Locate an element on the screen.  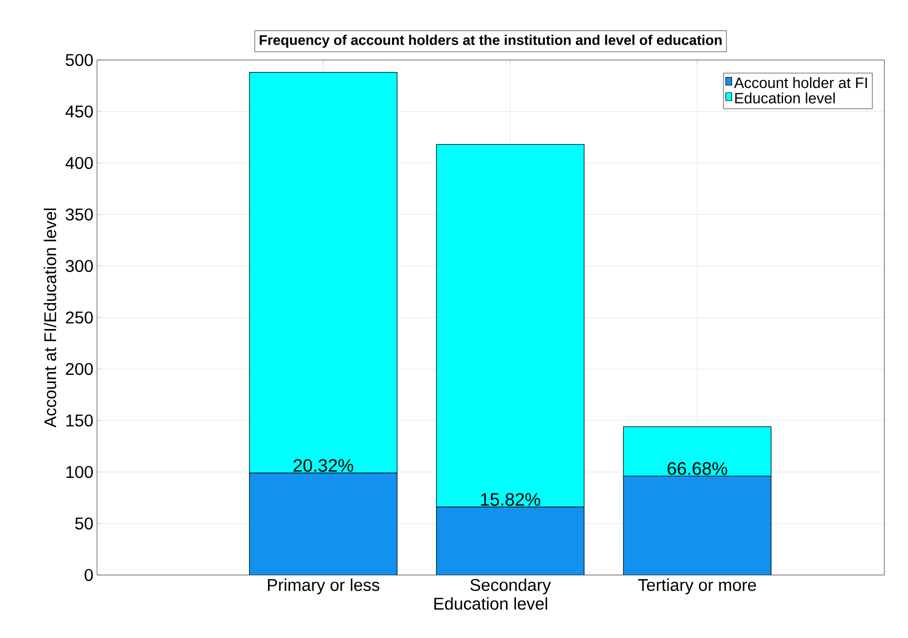
y-tick-label: 400 is located at coordinates (79, 163).